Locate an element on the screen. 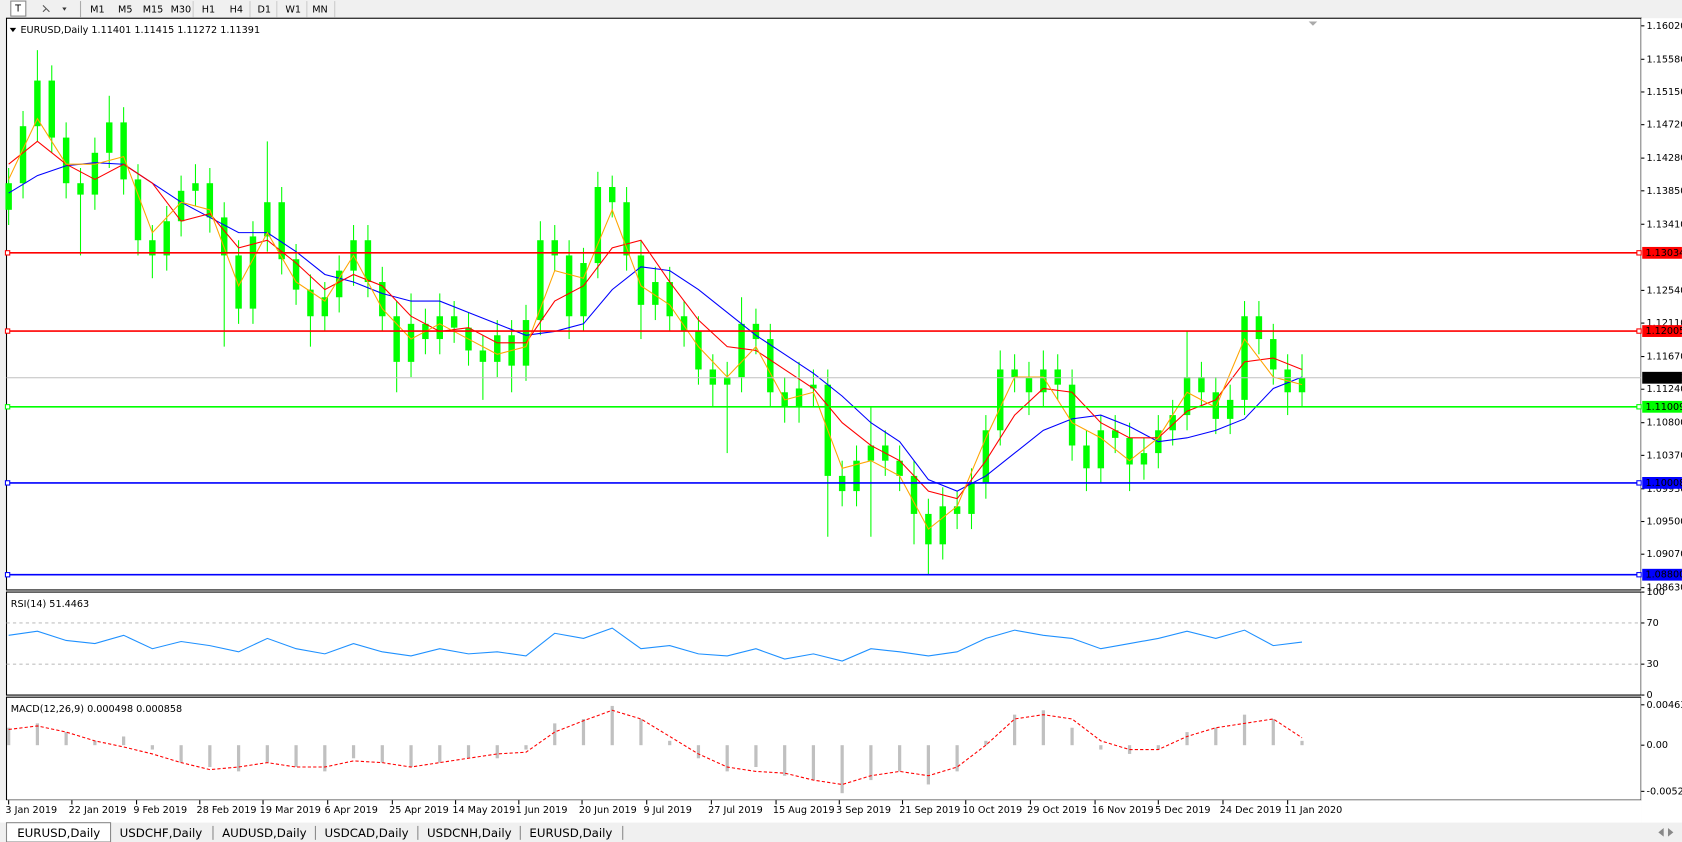  level-label-box is located at coordinates (1662, 574).